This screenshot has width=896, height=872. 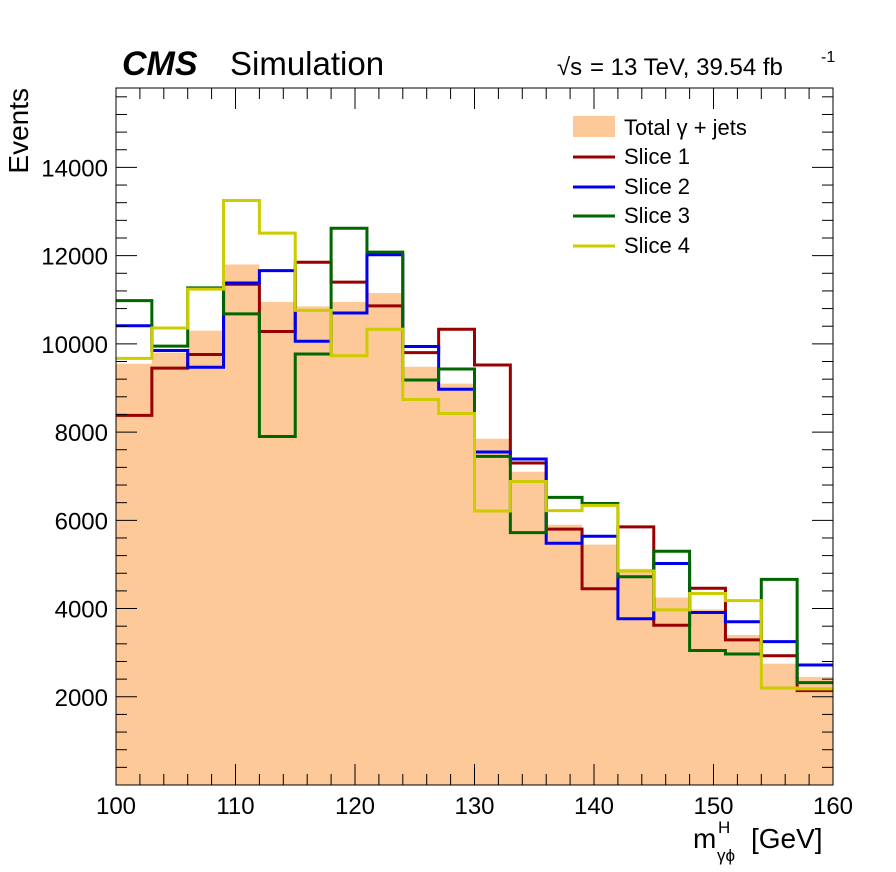 What do you see at coordinates (355, 806) in the screenshot?
I see `x-tick-label: 120` at bounding box center [355, 806].